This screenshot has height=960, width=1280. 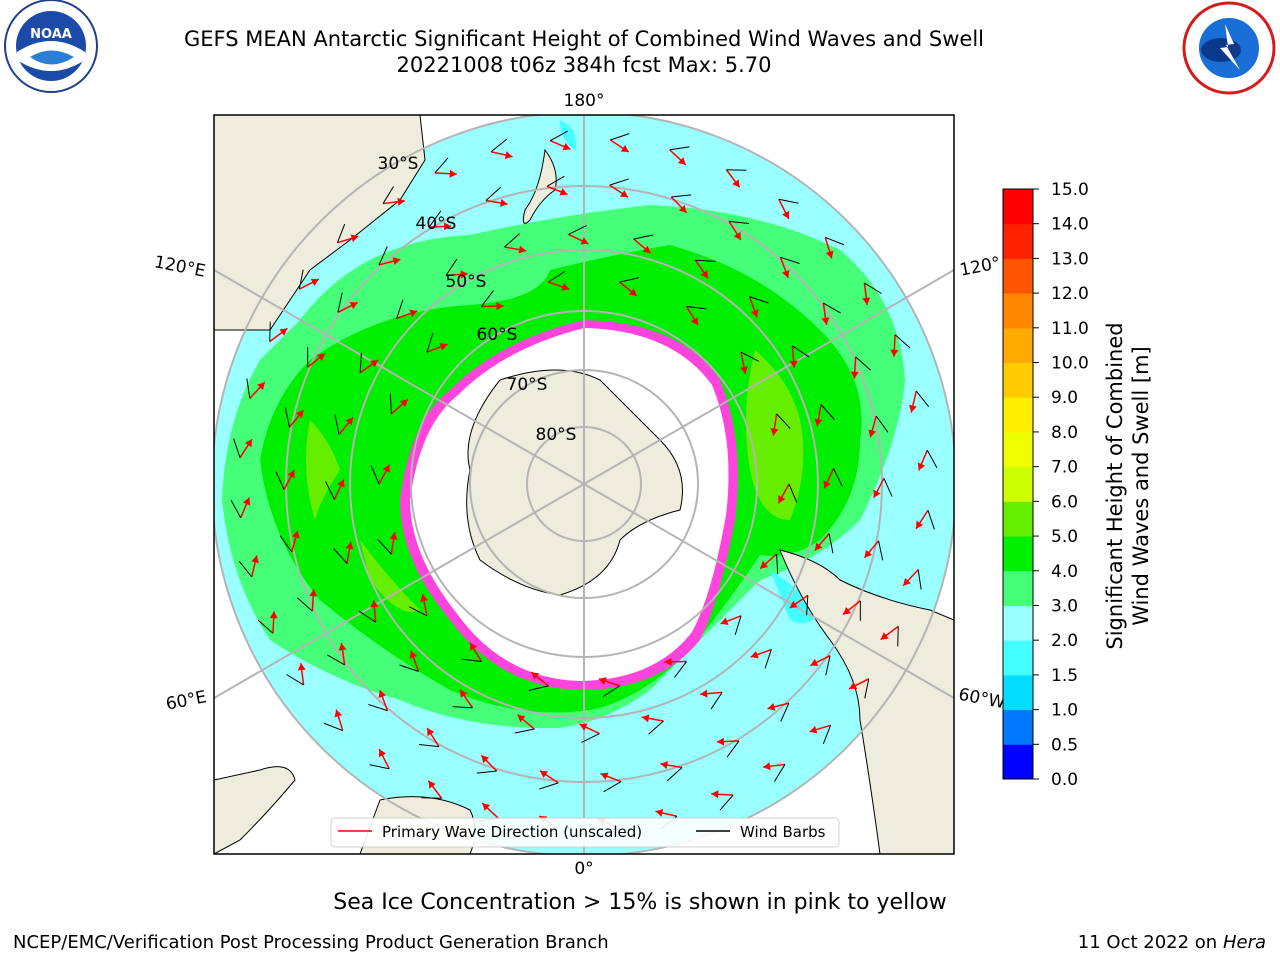 I want to click on colorbar-tick-label: 4.0, so click(x=1064, y=572).